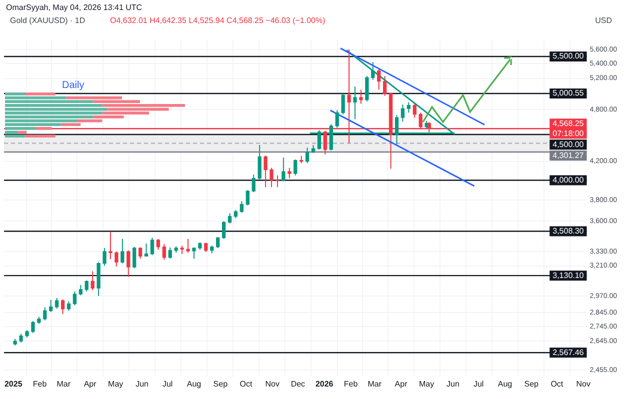 The width and height of the screenshot is (624, 399). Describe the element at coordinates (568, 352) in the screenshot. I see `ref-line-label: 2,567.46` at that location.